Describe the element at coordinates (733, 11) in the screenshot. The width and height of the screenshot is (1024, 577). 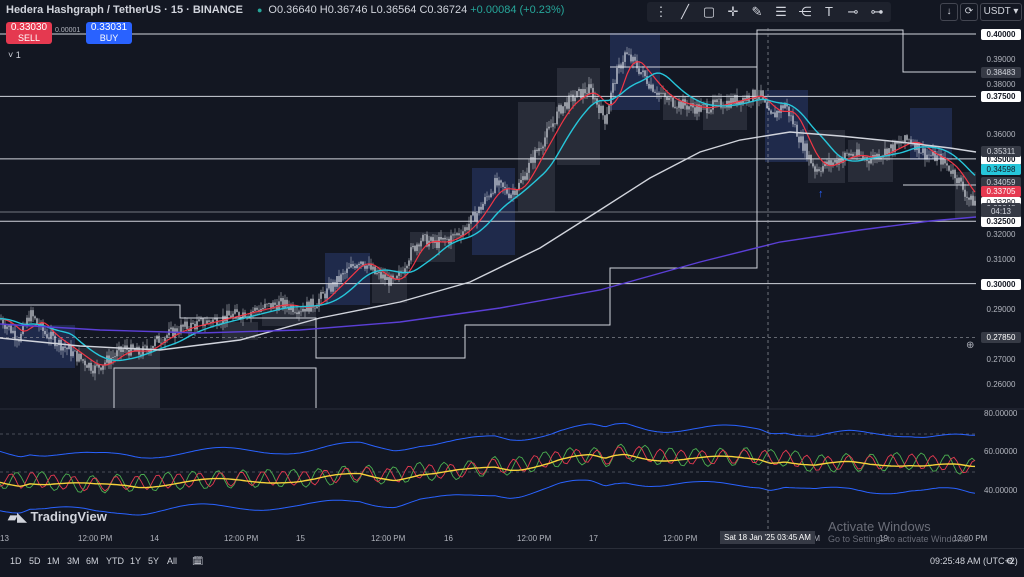
I see `crosshair-icon: ✛` at that location.